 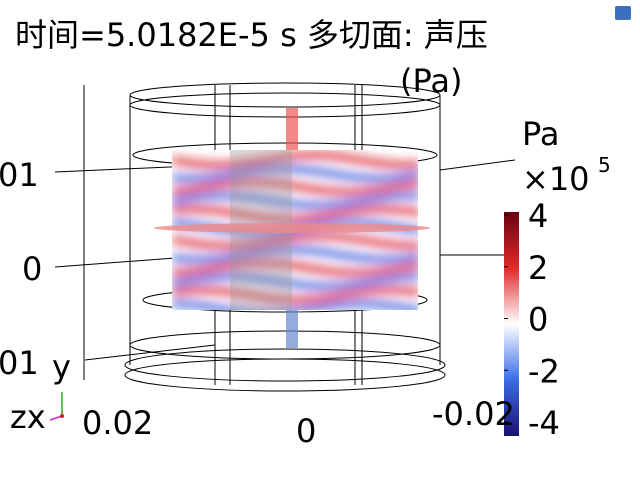 I want to click on colorbar-exponent: 5, so click(x=604, y=165).